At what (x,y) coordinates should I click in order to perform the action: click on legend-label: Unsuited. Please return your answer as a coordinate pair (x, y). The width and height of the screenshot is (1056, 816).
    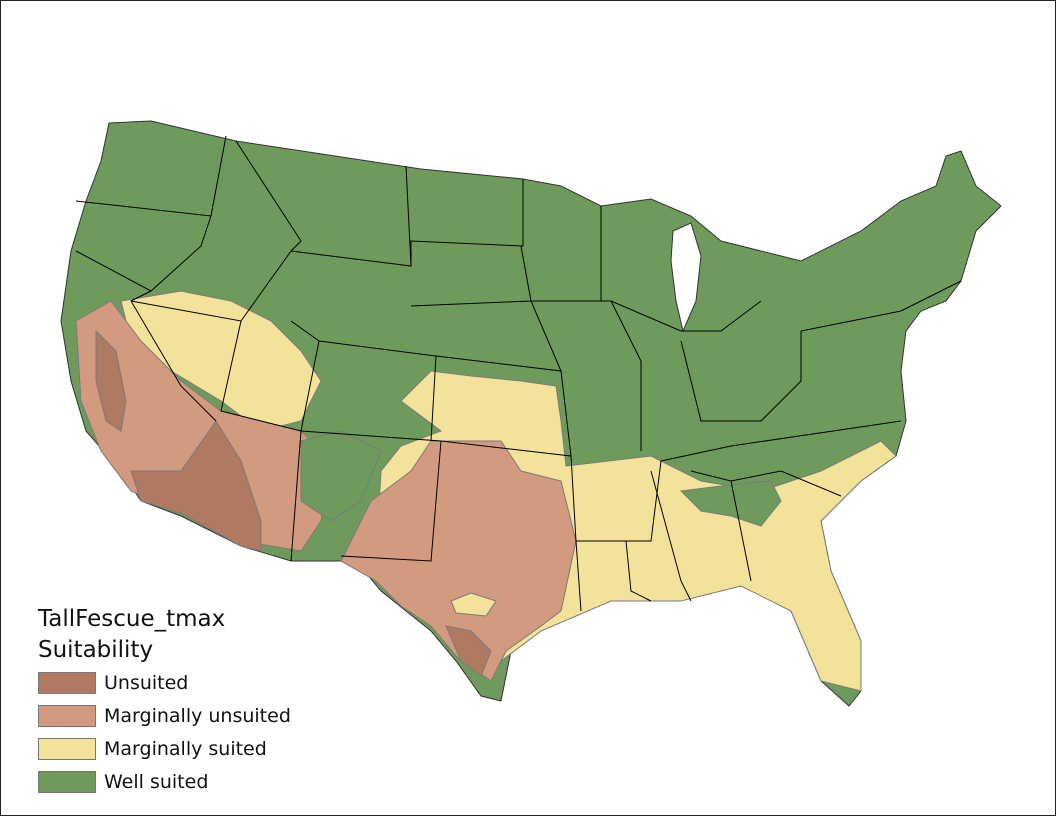
    Looking at the image, I should click on (146, 682).